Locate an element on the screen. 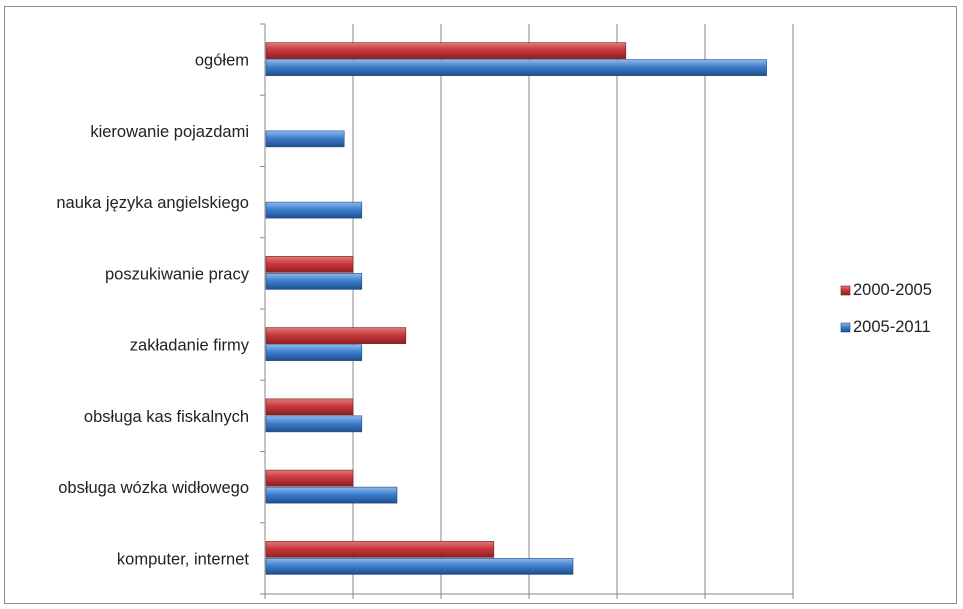 The image size is (963, 609). category-label: komputer, internet is located at coordinates (183, 559).